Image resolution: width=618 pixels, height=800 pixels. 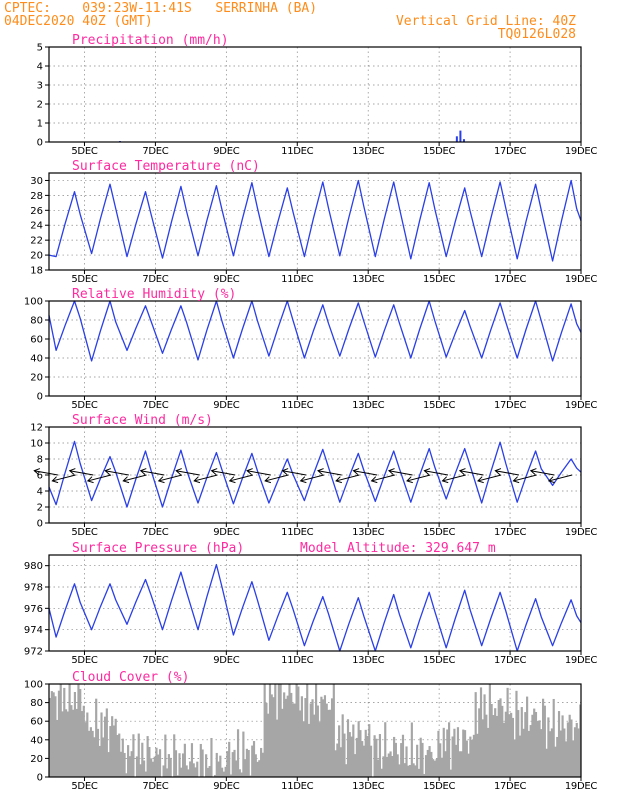 I want to click on x-tick-label: 13DEC, so click(x=368, y=405).